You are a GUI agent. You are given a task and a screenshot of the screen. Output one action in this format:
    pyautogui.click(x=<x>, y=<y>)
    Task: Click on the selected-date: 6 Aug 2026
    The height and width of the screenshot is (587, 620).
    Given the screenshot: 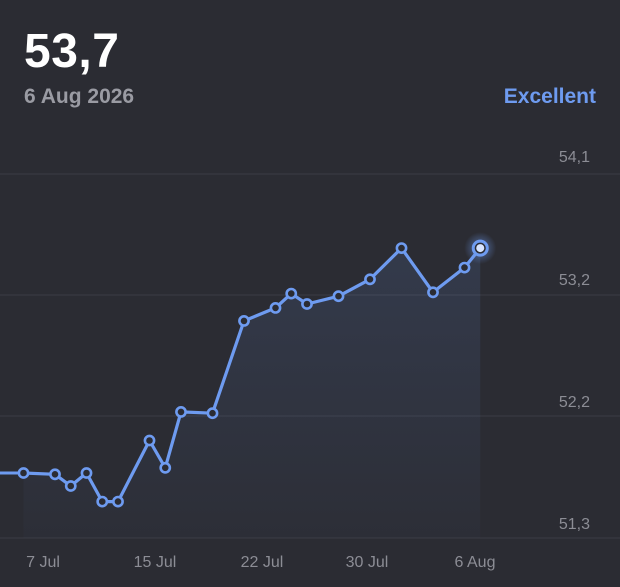 What is the action you would take?
    pyautogui.click(x=79, y=96)
    